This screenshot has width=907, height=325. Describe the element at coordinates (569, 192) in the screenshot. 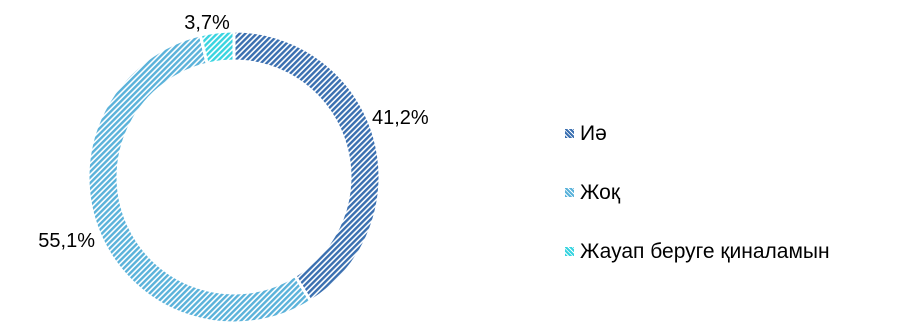

I see `legend-swatch-no` at that location.